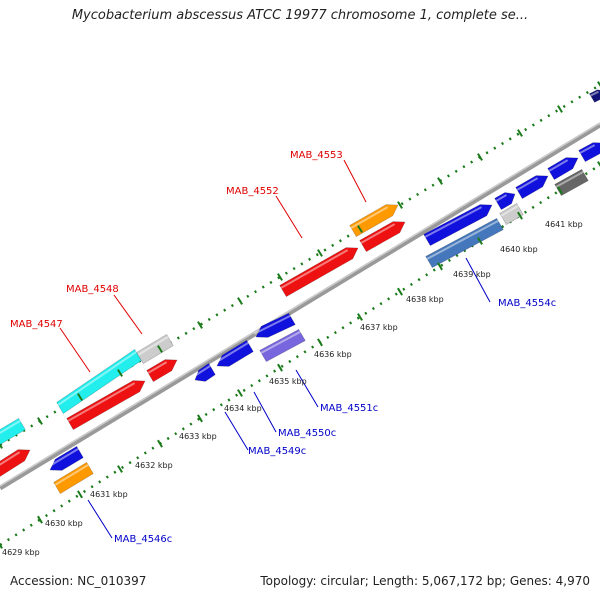 Image resolution: width=600 pixels, height=600 pixels. Describe the element at coordinates (243, 408) in the screenshot. I see `tick-label: 4634 kbp` at that location.